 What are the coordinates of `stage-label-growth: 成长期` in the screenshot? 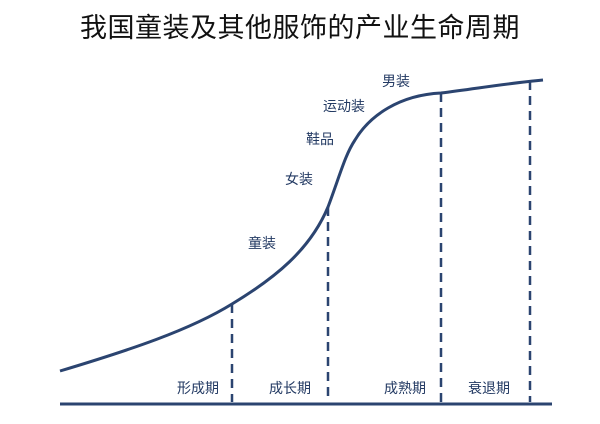 It's located at (290, 389).